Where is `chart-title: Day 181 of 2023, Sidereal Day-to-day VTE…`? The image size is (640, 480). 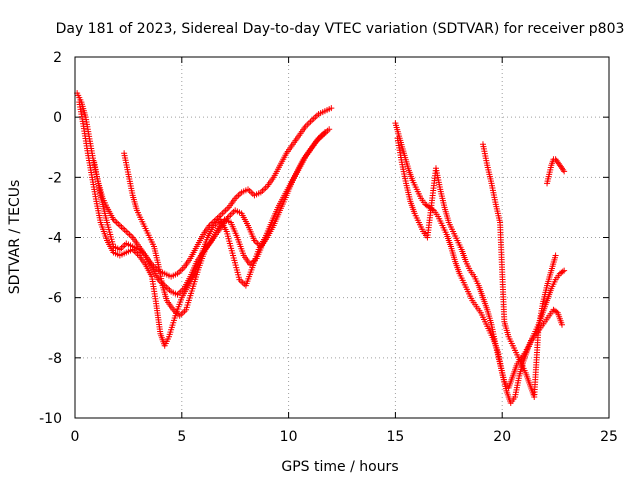 chart-title: Day 181 of 2023, Sidereal Day-to-day VTE… is located at coordinates (340, 29).